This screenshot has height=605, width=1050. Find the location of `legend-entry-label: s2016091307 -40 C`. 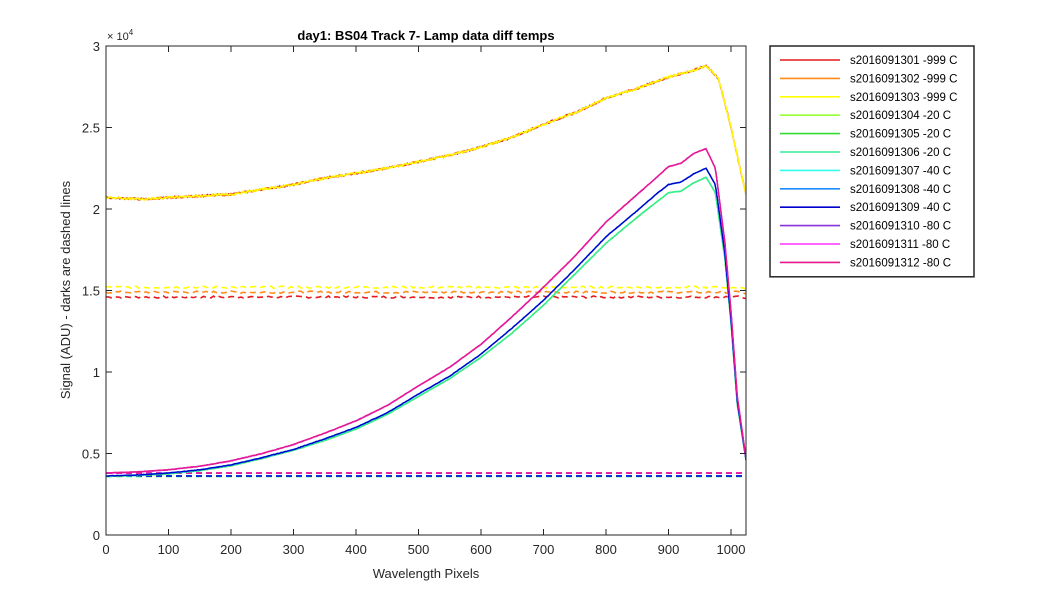

legend-entry-label: s2016091307 -40 C is located at coordinates (900, 171).